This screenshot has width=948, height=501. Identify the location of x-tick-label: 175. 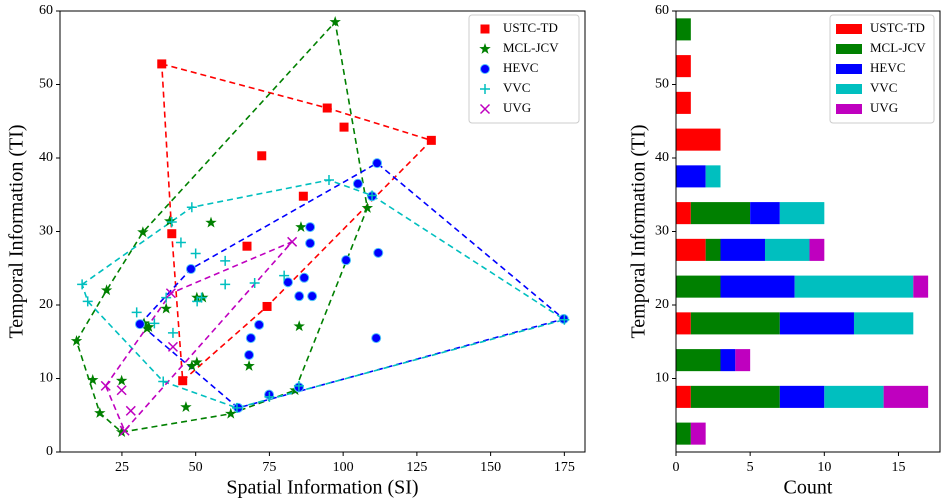
(564, 467).